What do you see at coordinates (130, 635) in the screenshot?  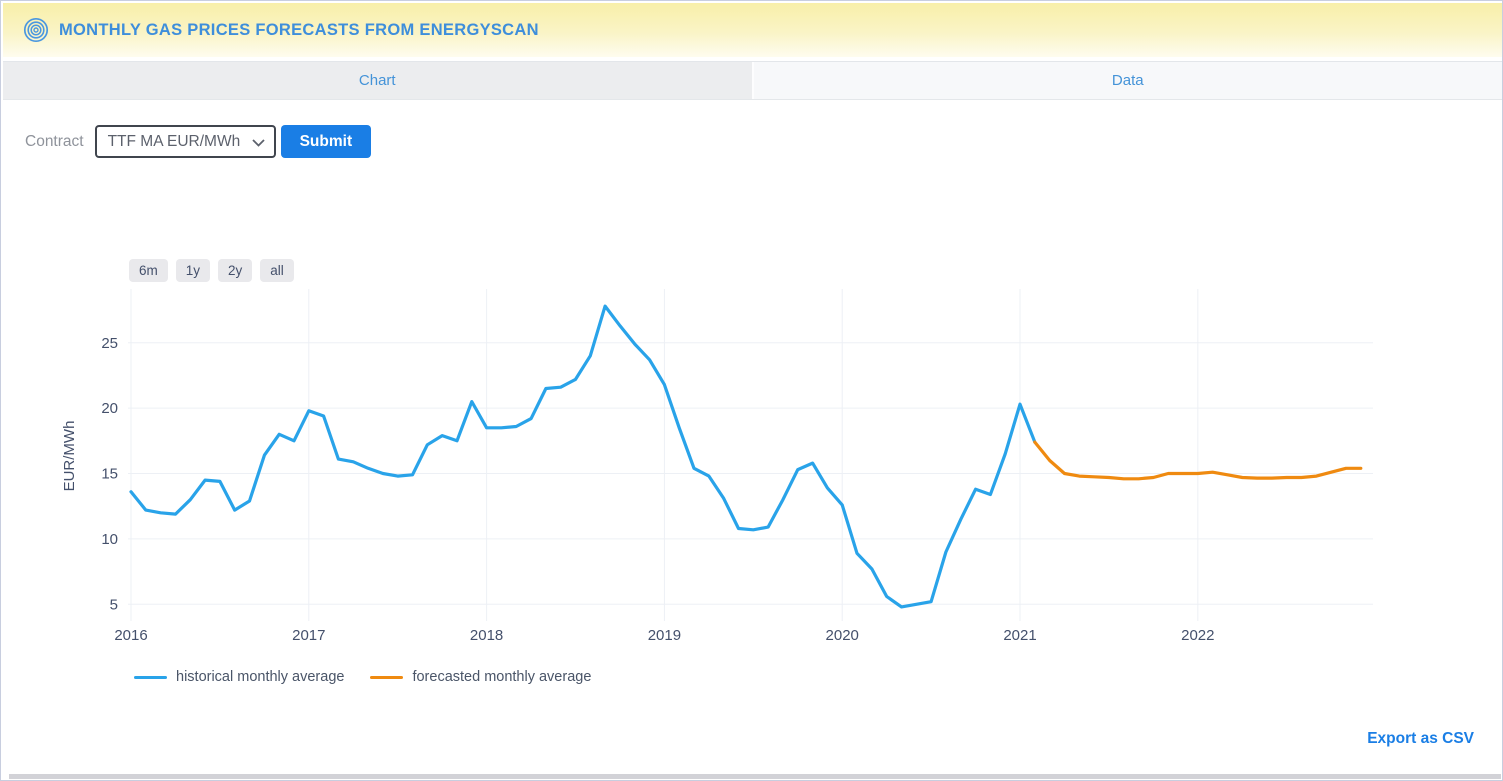 I see `x-tick-label: 2016` at bounding box center [130, 635].